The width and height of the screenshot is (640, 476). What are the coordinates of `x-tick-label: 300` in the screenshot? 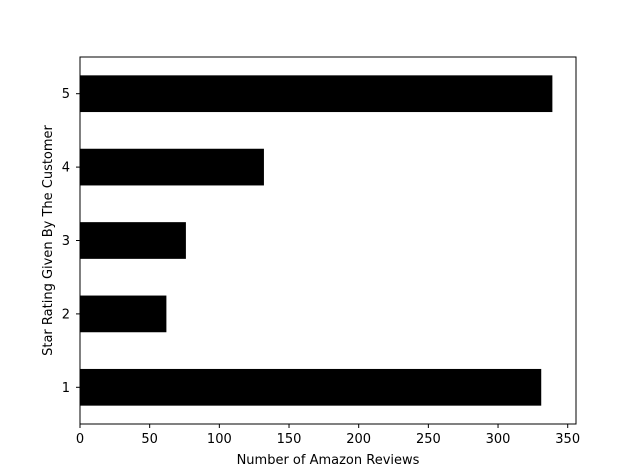 It's located at (498, 439).